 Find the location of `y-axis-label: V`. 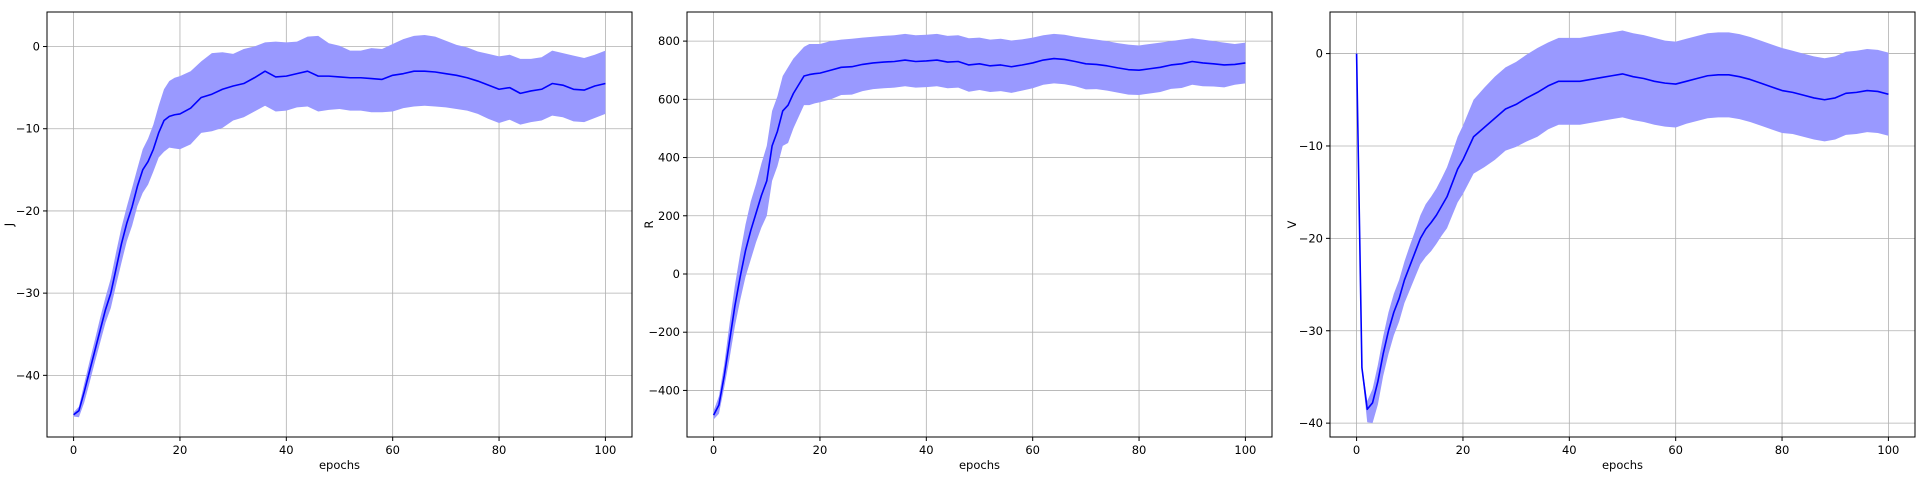

y-axis-label: V is located at coordinates (1292, 224).